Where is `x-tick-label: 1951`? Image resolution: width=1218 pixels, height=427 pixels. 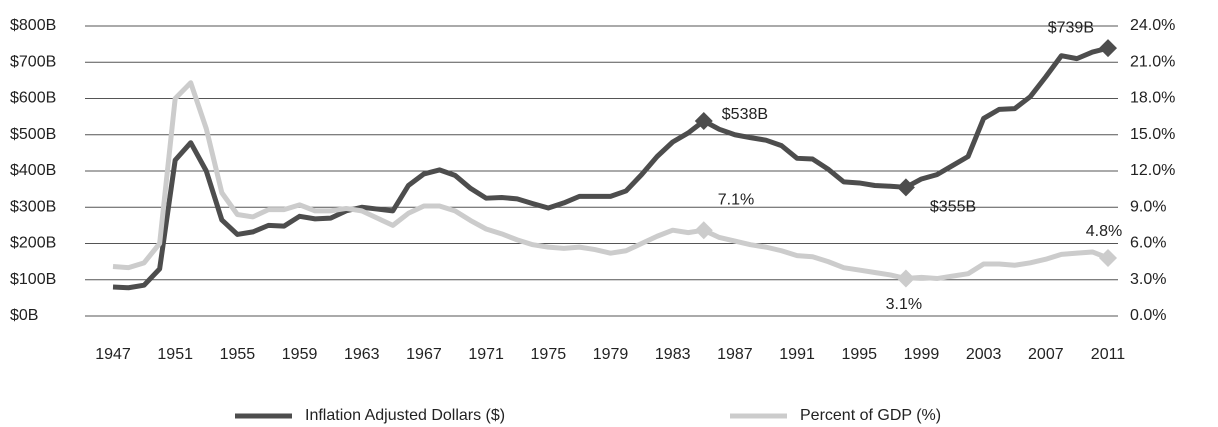
x-tick-label: 1951 is located at coordinates (175, 354).